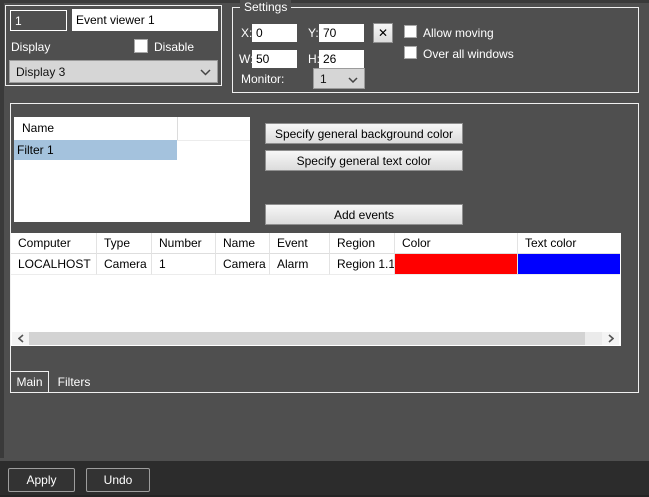  I want to click on add-events-button: Add events, so click(364, 214).